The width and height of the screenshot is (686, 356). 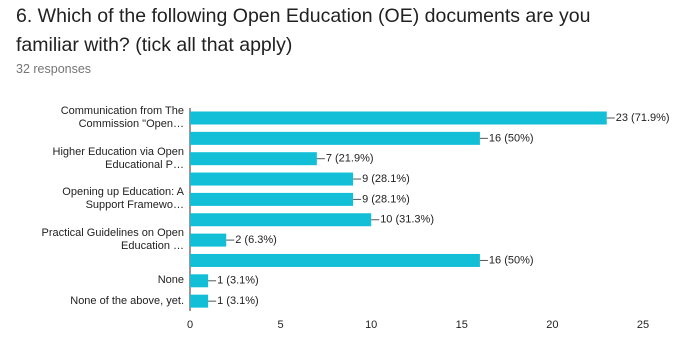 I want to click on value-label: 2 (6.3%), so click(x=256, y=240).